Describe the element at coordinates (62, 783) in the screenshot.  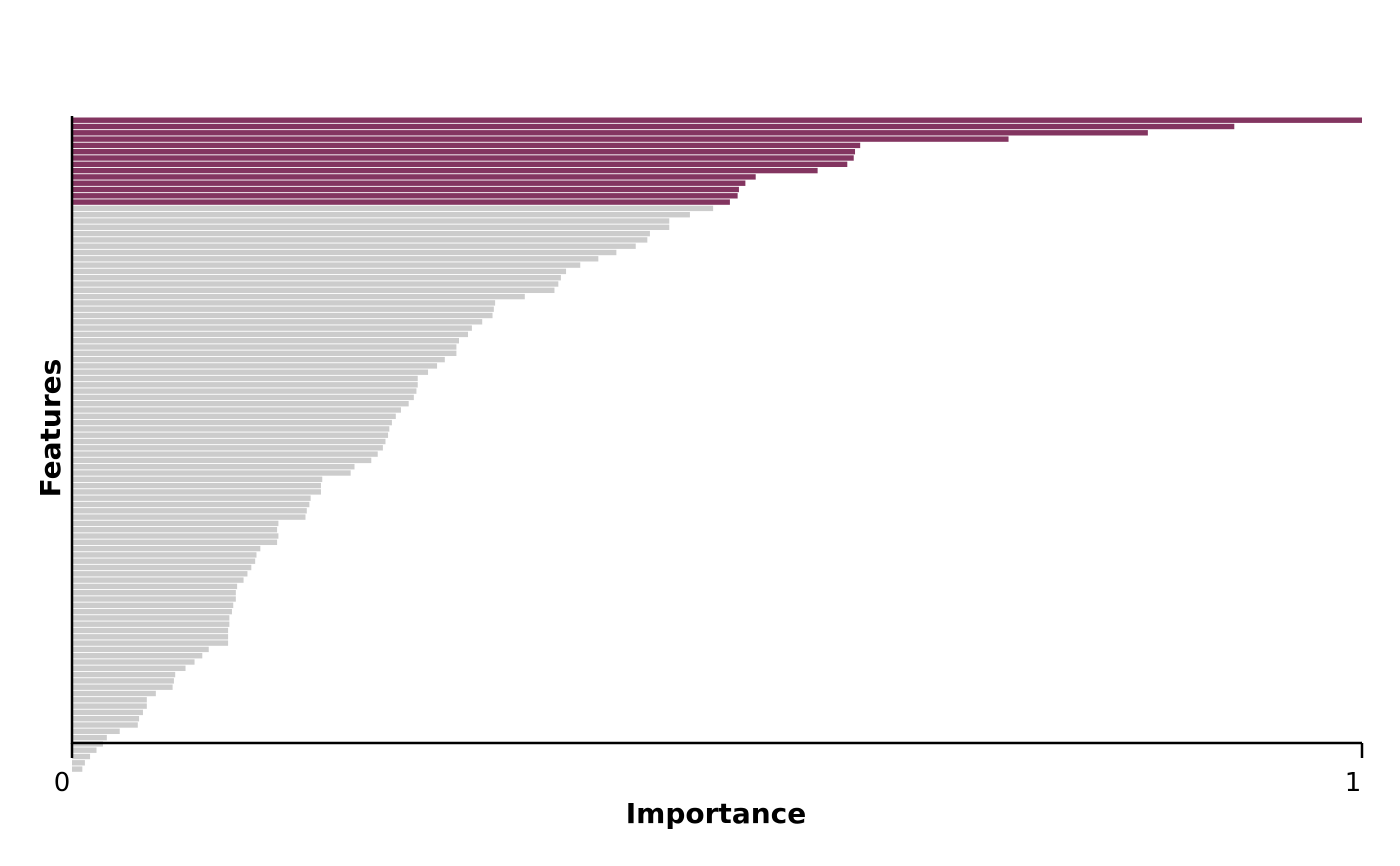
I see `x-tick-label-0: 0` at that location.